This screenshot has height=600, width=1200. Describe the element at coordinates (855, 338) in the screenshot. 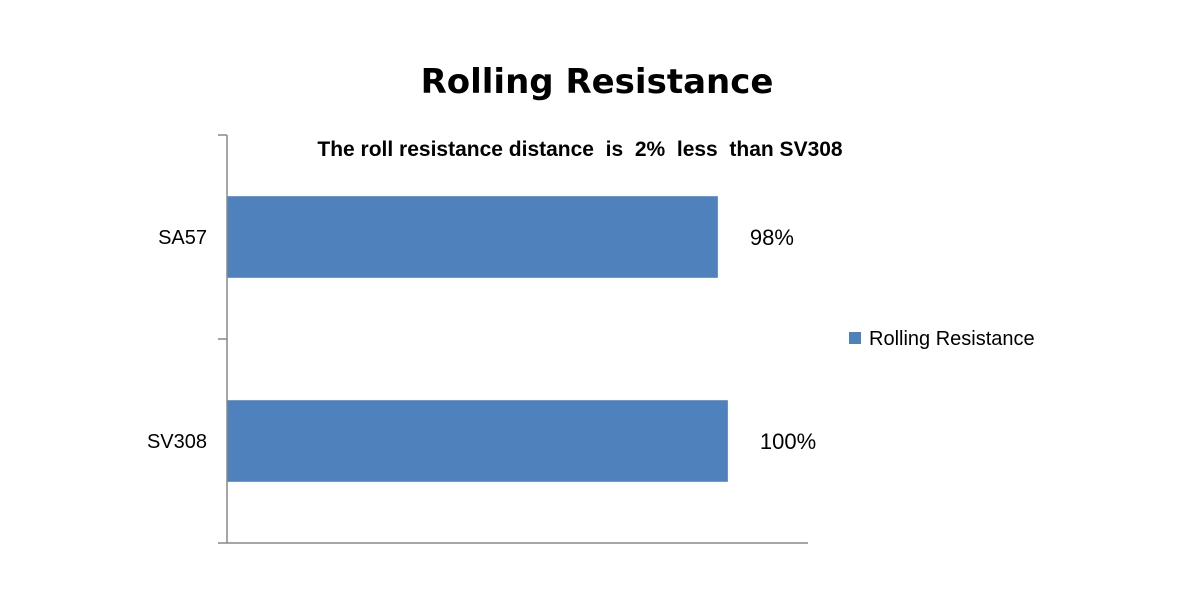

I see `legend-swatch` at that location.